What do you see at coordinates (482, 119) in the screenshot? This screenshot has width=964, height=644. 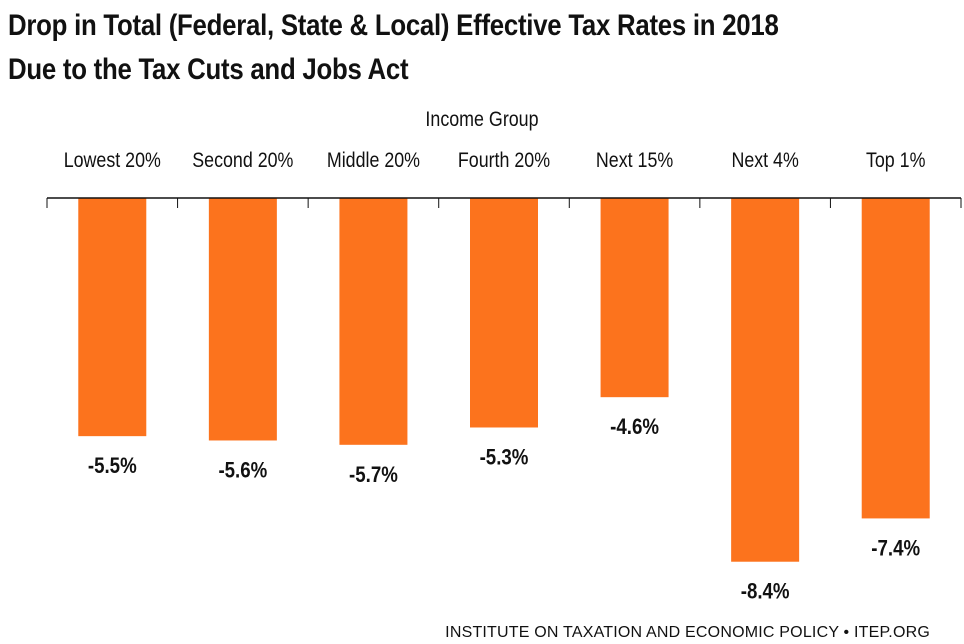 I see `x-axis-title: Income Group` at bounding box center [482, 119].